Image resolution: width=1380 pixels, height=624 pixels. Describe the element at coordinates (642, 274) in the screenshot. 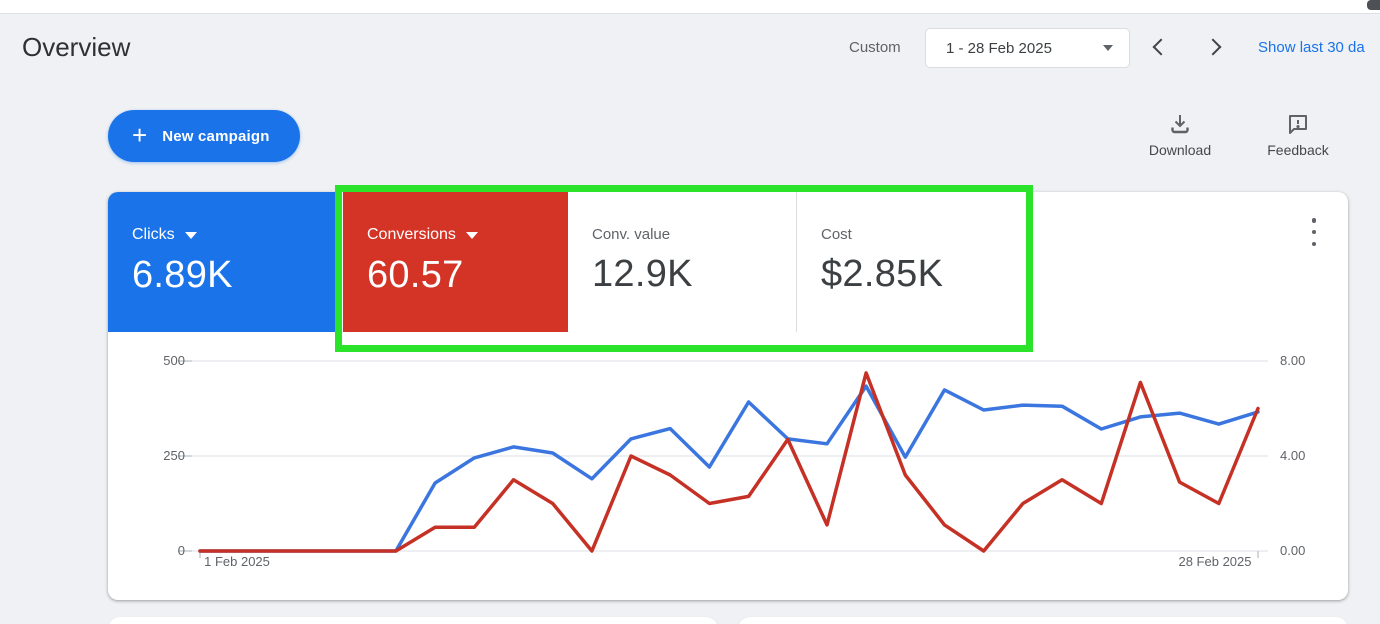

I see `scorecard-value: 12.9K` at that location.